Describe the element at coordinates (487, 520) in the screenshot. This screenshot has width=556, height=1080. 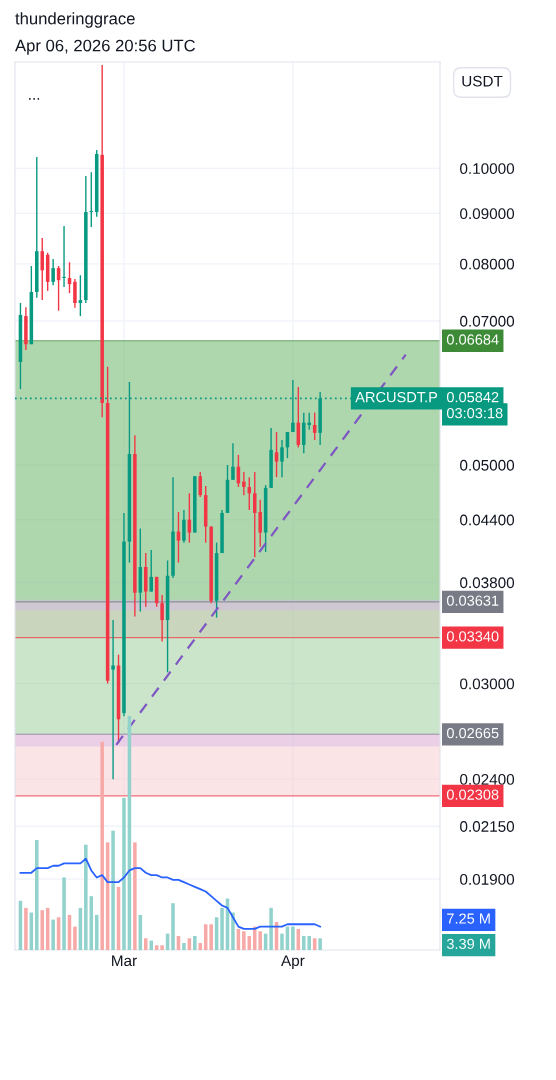
I see `y-tick-label: 0.04400` at that location.